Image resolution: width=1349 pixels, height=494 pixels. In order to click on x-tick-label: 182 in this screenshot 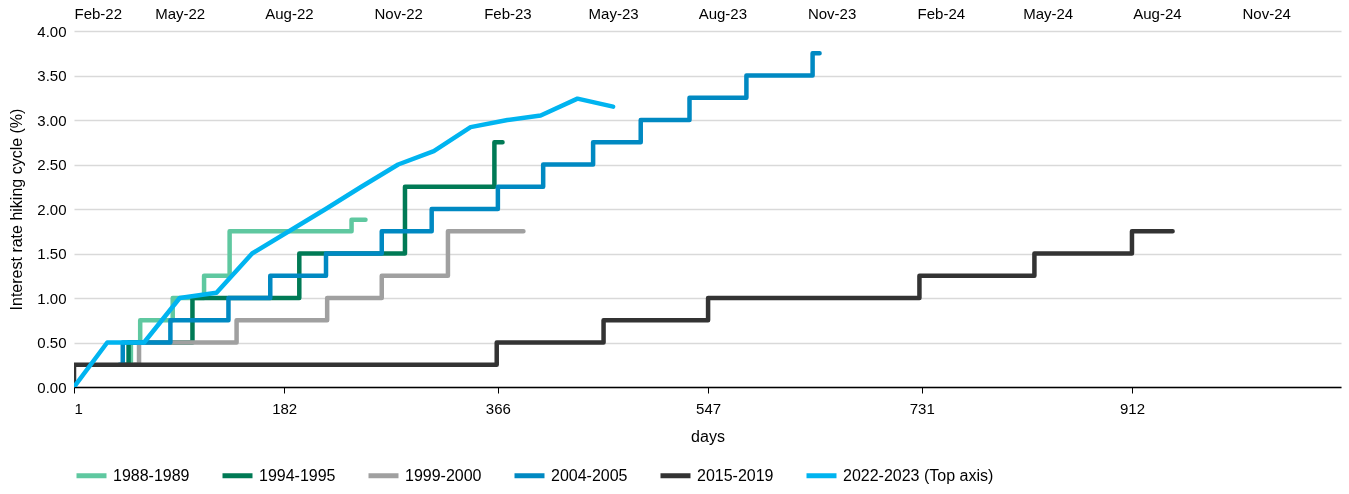, I will do `click(285, 408)`.